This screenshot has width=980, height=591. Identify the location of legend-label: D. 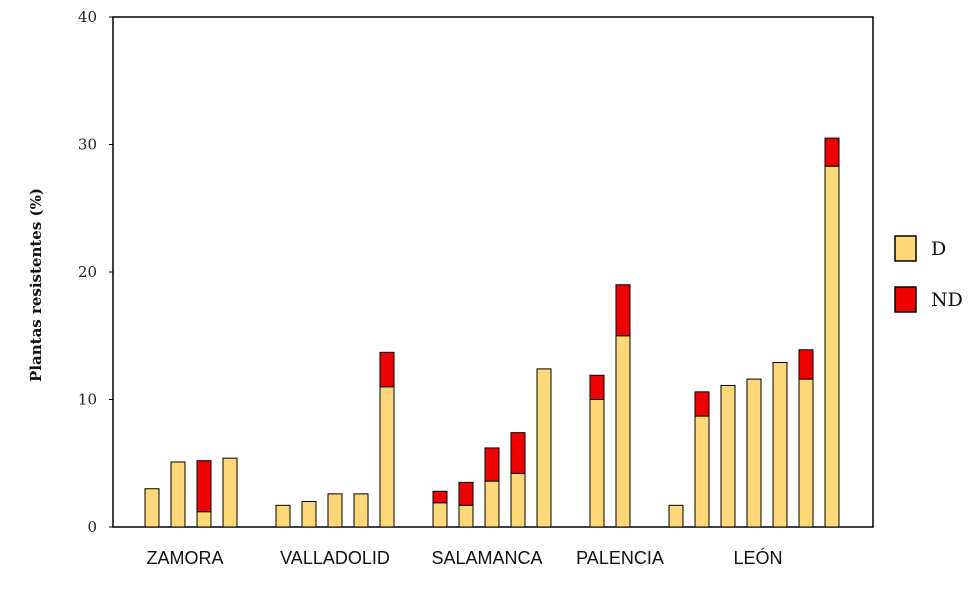
(938, 249).